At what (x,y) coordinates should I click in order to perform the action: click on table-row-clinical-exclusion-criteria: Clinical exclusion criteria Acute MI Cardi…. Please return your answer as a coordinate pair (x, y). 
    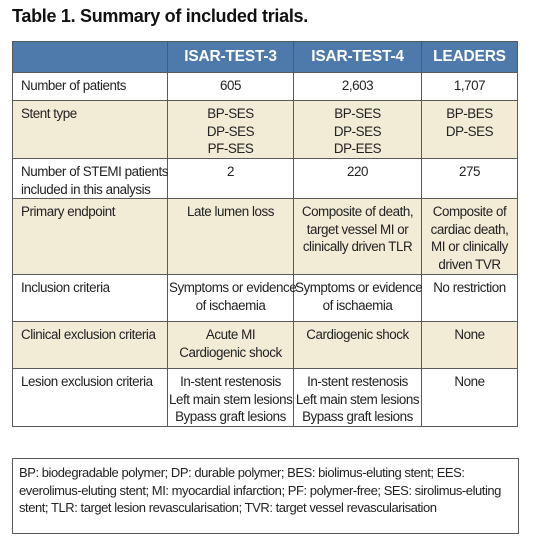
    Looking at the image, I should click on (265, 345).